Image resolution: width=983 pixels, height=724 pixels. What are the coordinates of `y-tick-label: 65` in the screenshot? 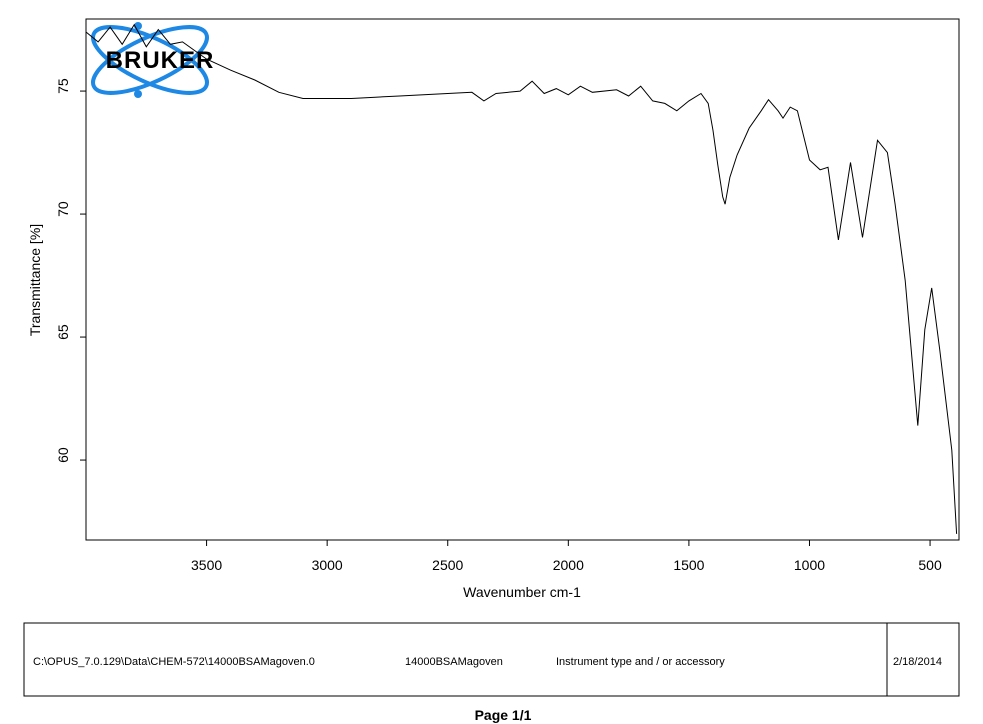 It's located at (63, 332).